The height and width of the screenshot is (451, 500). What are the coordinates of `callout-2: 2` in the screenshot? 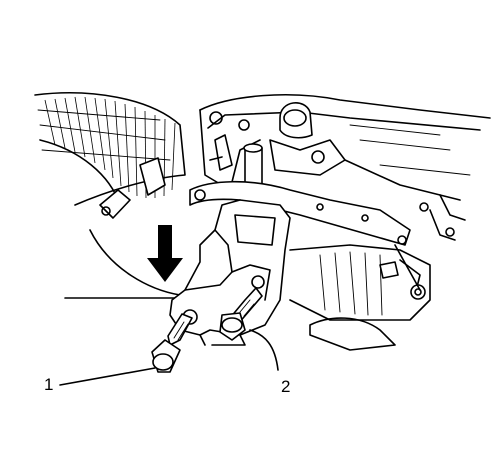 It's located at (285, 386).